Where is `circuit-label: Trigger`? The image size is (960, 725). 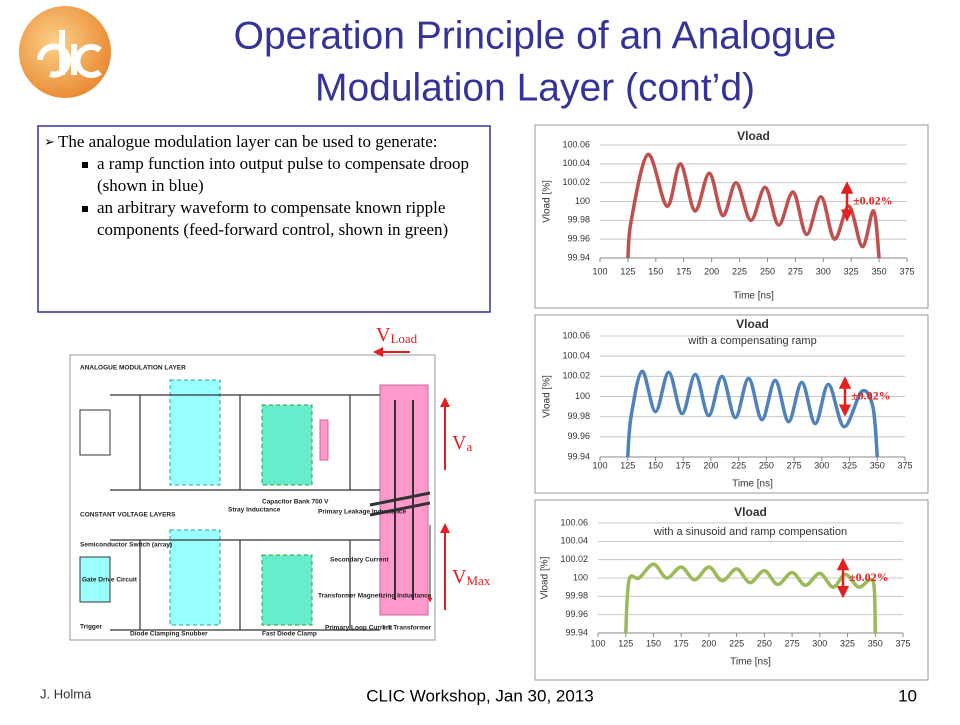
circuit-label: Trigger is located at coordinates (91, 627).